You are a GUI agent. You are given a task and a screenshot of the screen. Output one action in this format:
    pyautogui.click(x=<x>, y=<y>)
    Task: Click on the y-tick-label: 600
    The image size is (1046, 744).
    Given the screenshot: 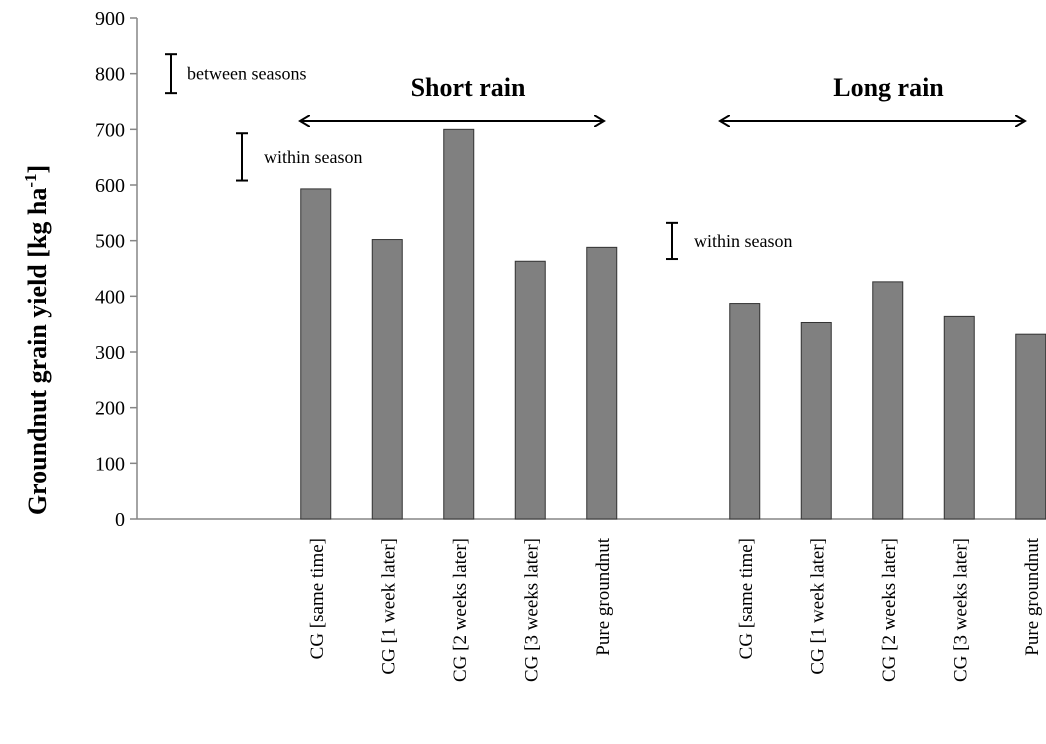 What is the action you would take?
    pyautogui.click(x=110, y=186)
    